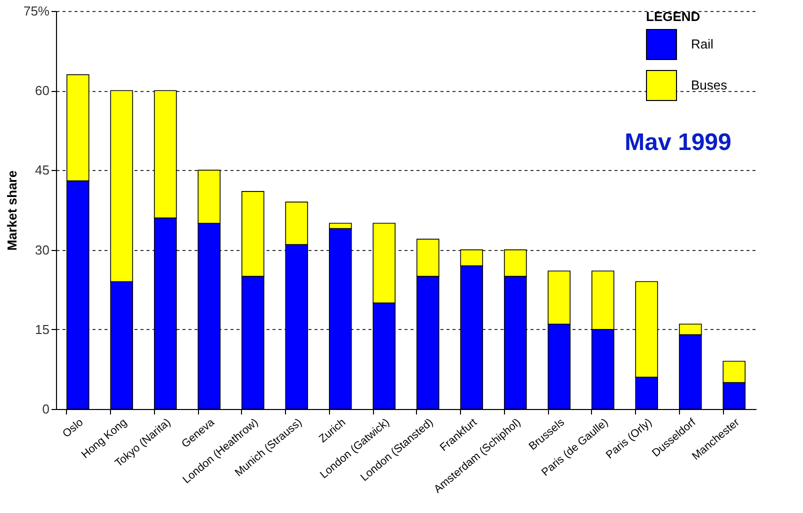 Image resolution: width=803 pixels, height=513 pixels. What do you see at coordinates (42, 329) in the screenshot?
I see `y-tick-label: 15` at bounding box center [42, 329].